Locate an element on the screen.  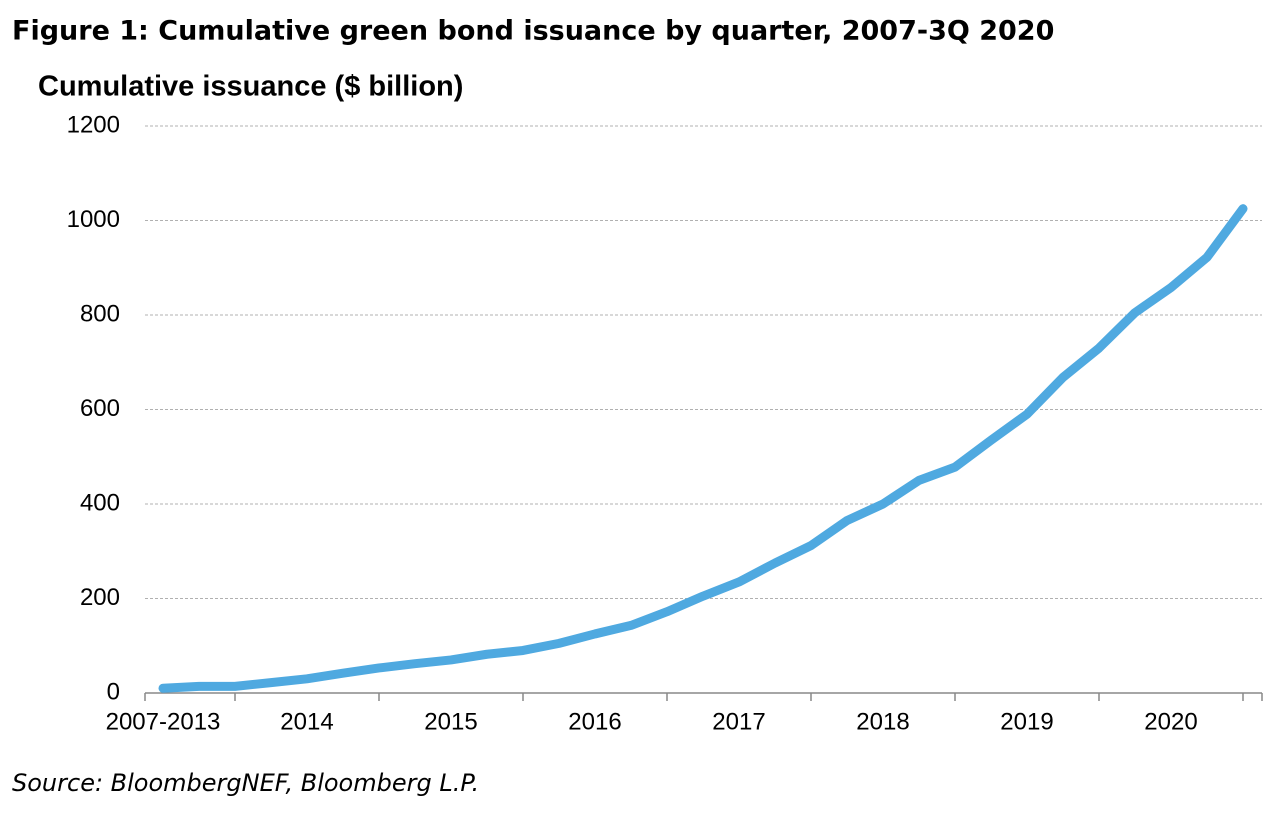
x-tick-label: 2020 is located at coordinates (1170, 721).